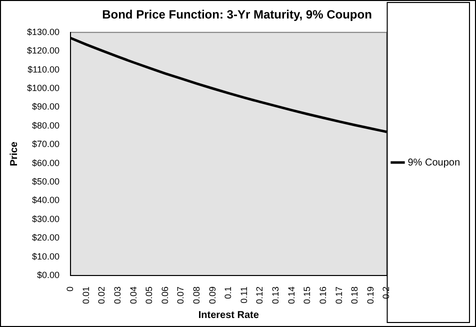  Describe the element at coordinates (323, 295) in the screenshot. I see `x-tick-label: 0.16` at that location.